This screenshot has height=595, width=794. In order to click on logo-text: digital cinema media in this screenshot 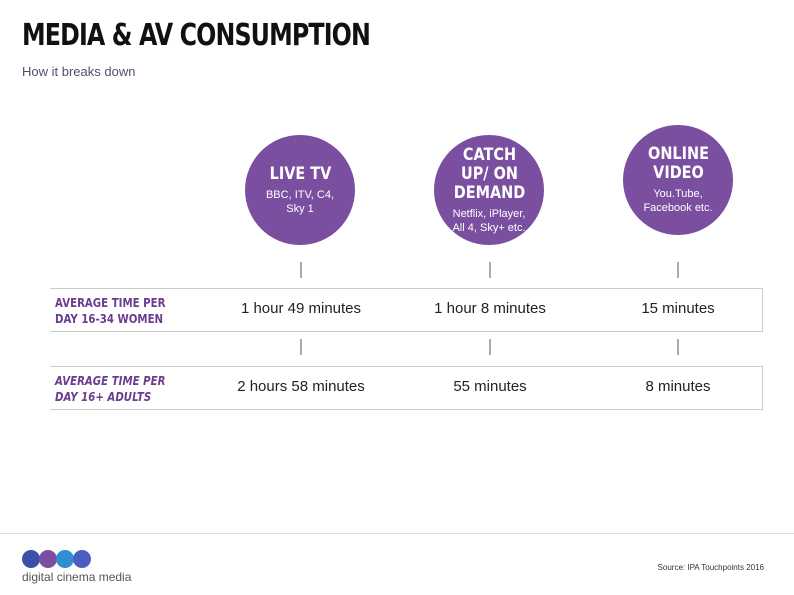, I will do `click(77, 577)`.